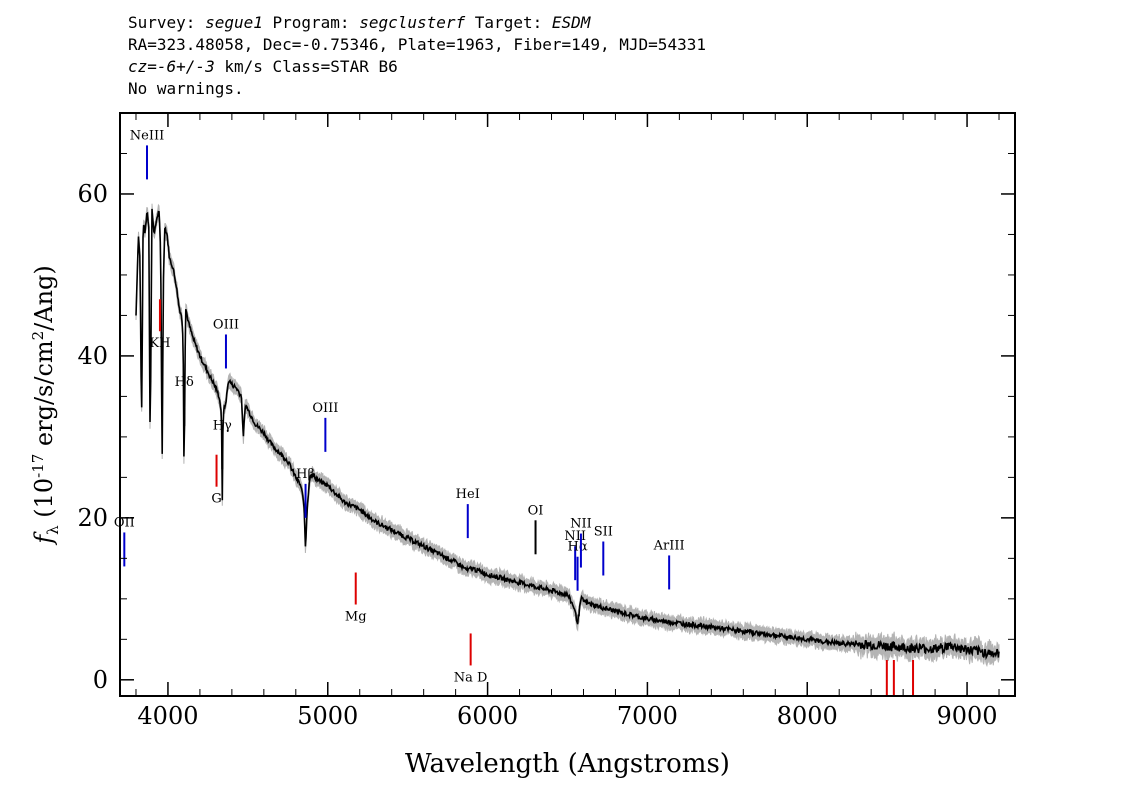 Image resolution: width=1134 pixels, height=810 pixels. Describe the element at coordinates (159, 343) in the screenshot. I see `spectral-line-label: KH` at that location.